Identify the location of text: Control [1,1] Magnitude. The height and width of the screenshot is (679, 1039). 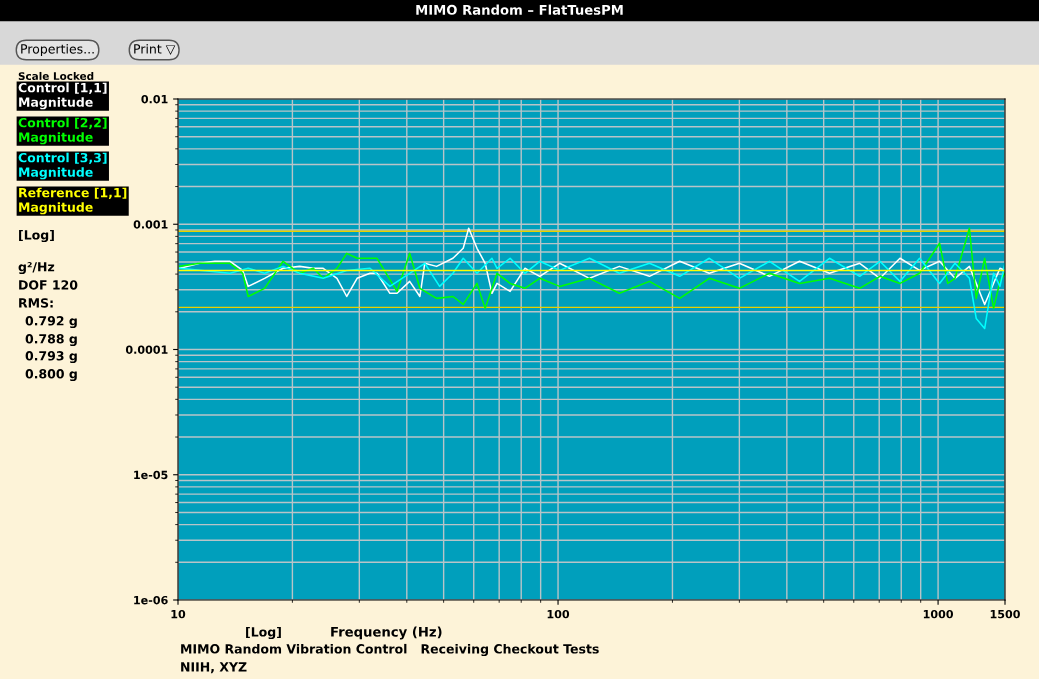
(62, 96).